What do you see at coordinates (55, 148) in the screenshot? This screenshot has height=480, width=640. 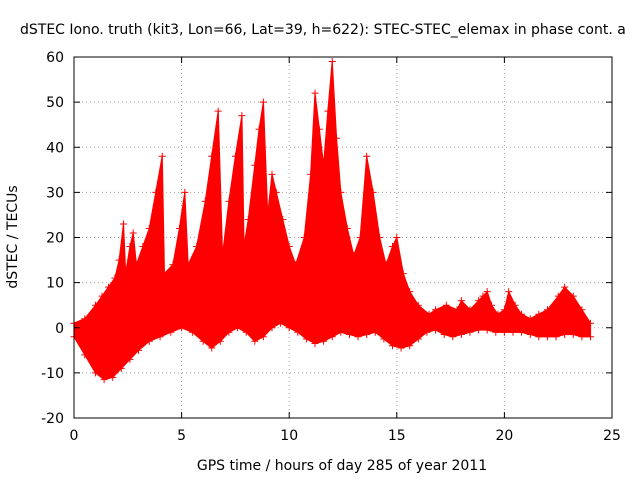 I see `y-tick-label: 40` at bounding box center [55, 148].